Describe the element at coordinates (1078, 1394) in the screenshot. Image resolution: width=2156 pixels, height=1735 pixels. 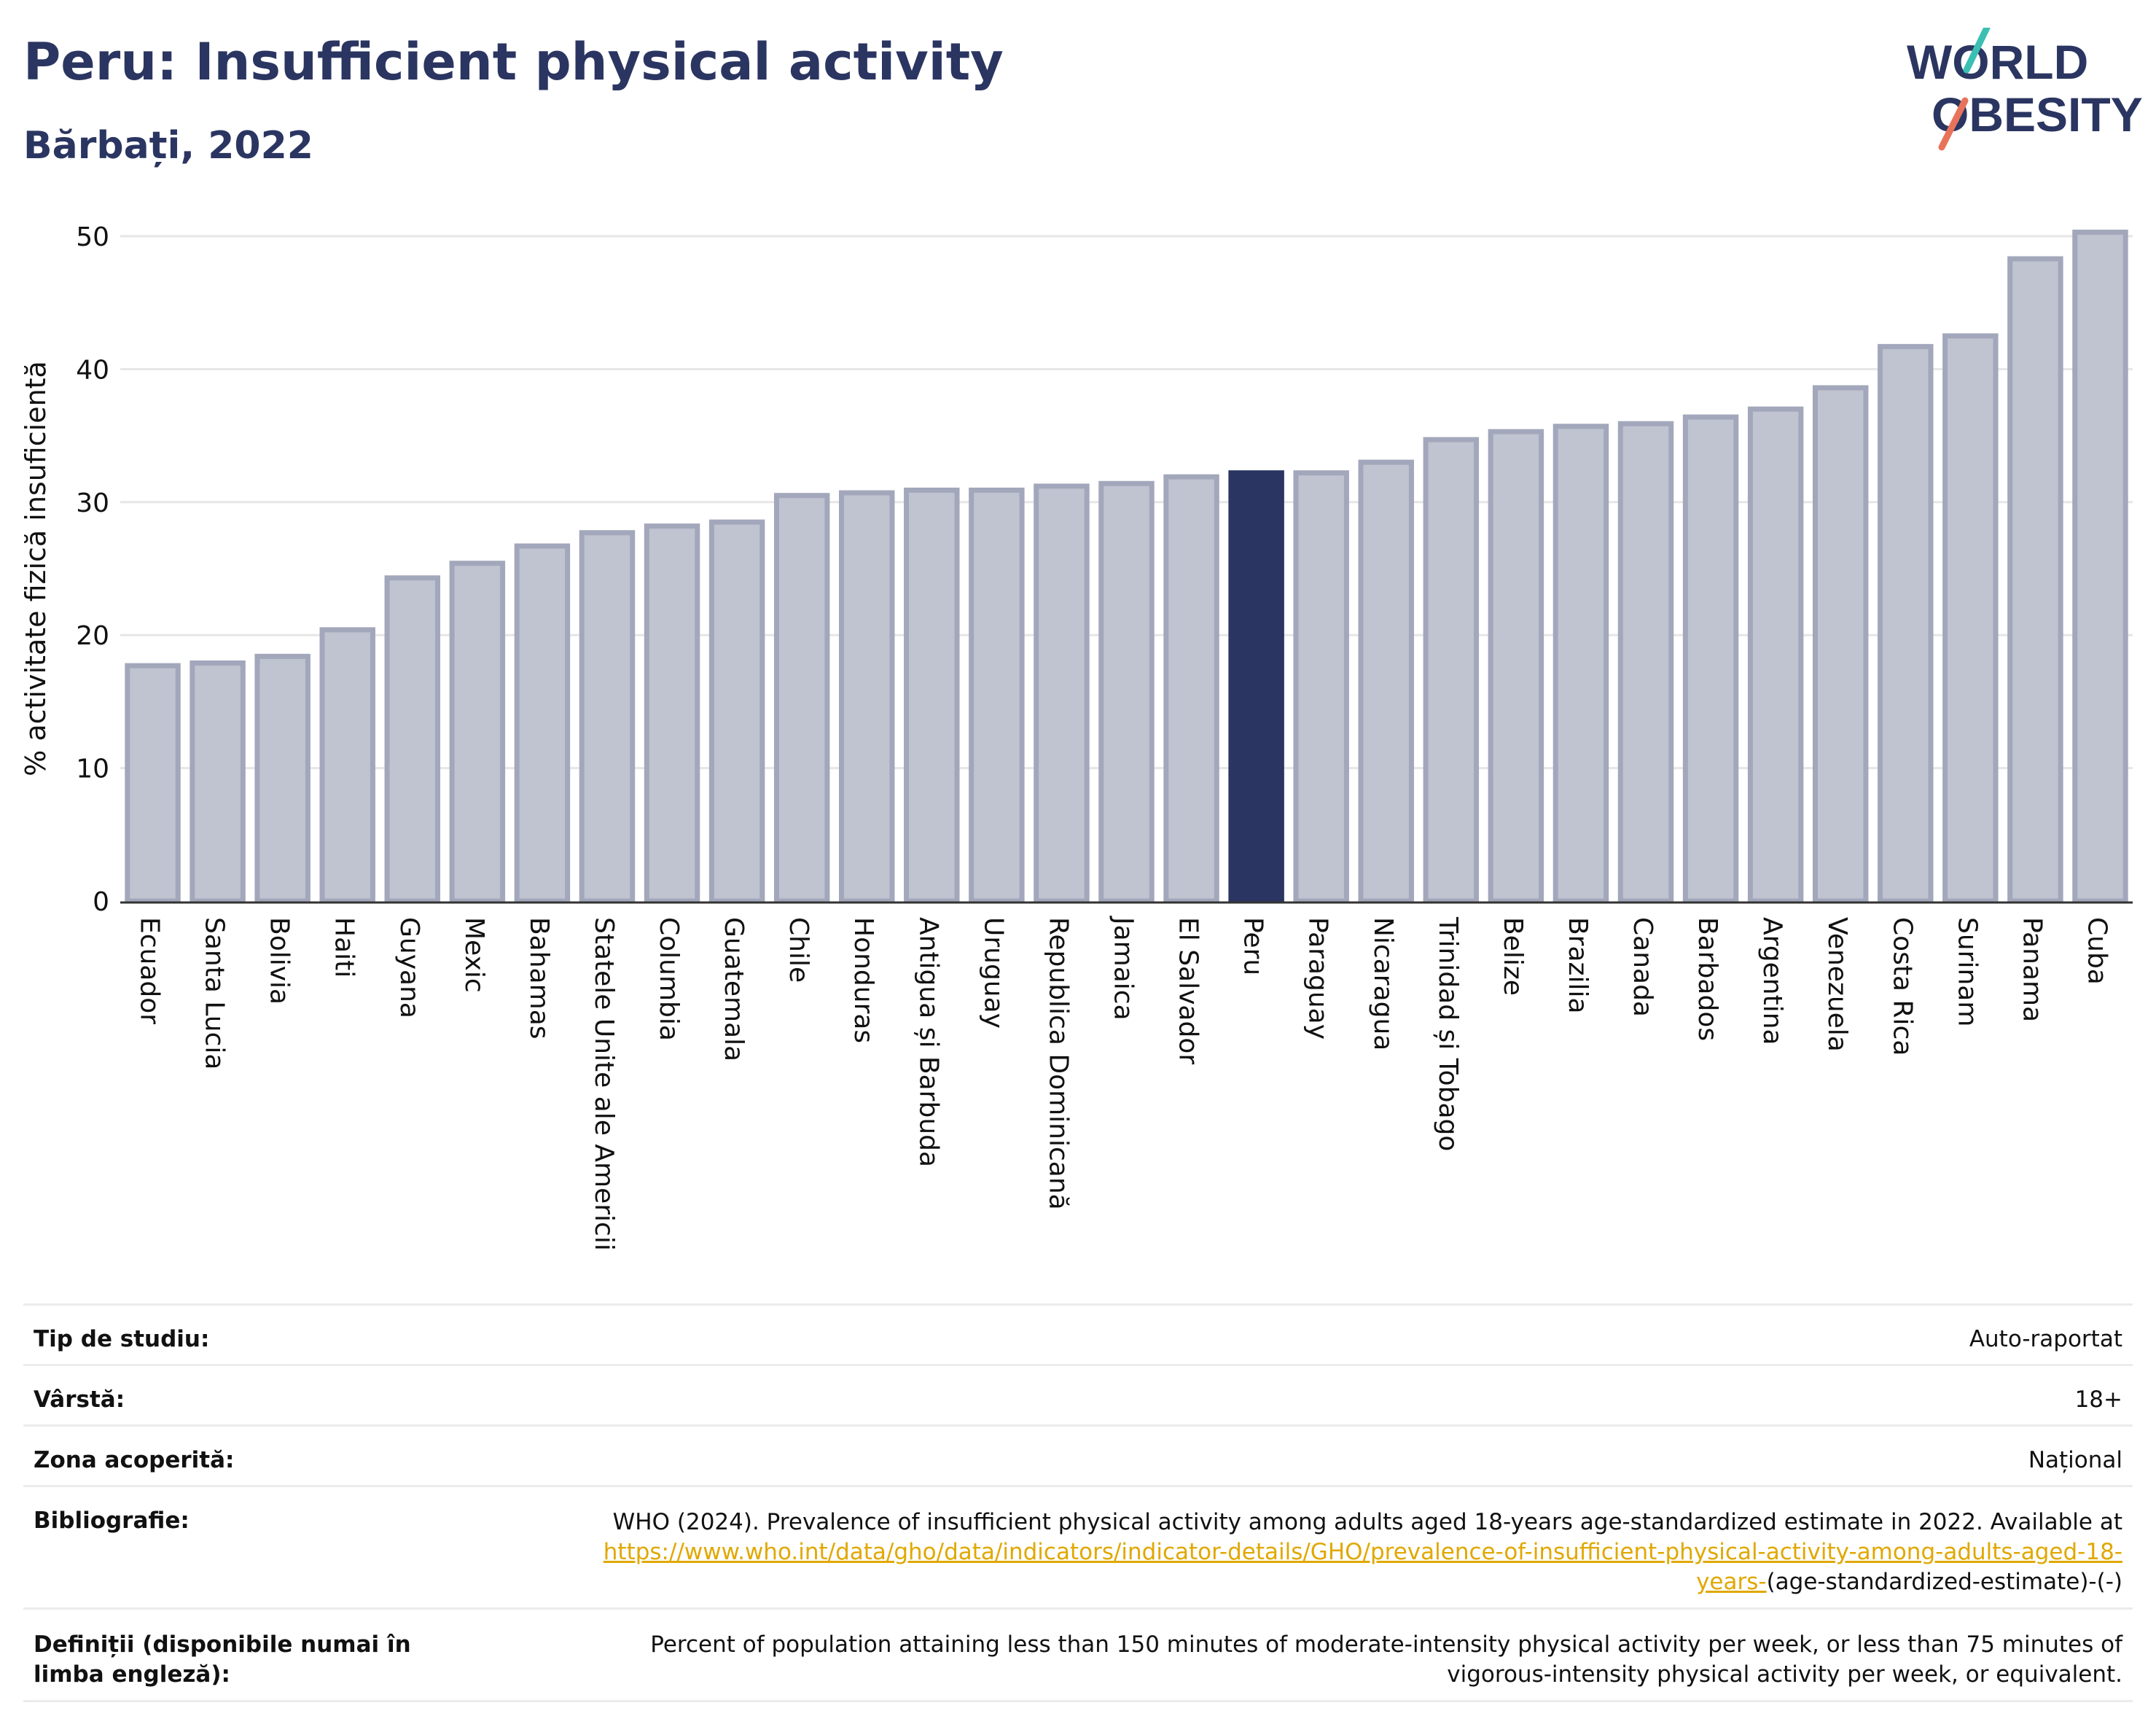
I see `meta-row-age: Vârstă: 18+` at that location.